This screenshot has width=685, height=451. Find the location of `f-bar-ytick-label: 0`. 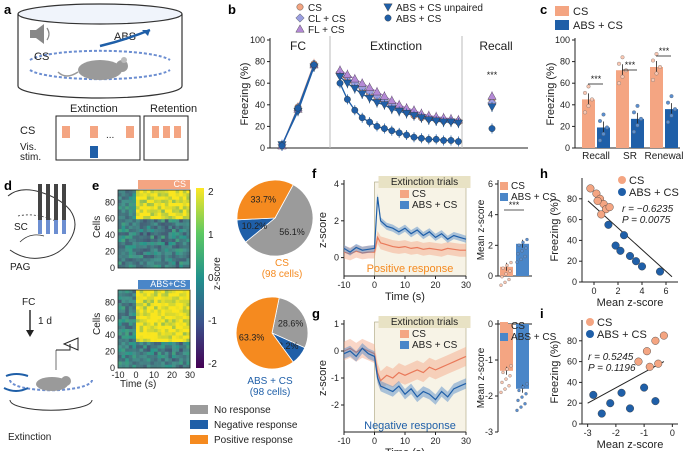

f-bar-ytick-label: 0 is located at coordinates (490, 276).